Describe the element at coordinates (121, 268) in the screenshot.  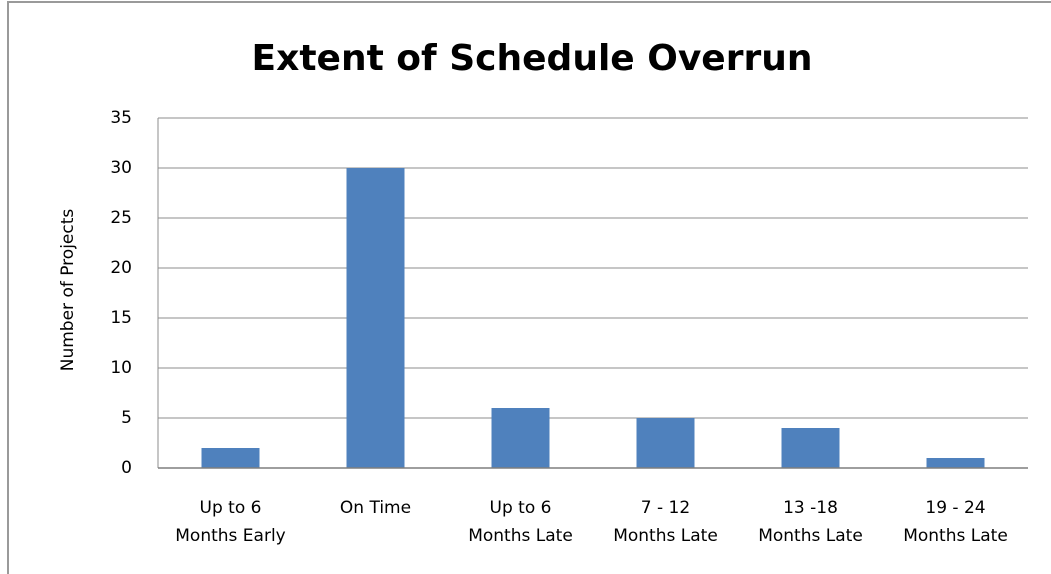
I see `y-tick-label: 20` at that location.